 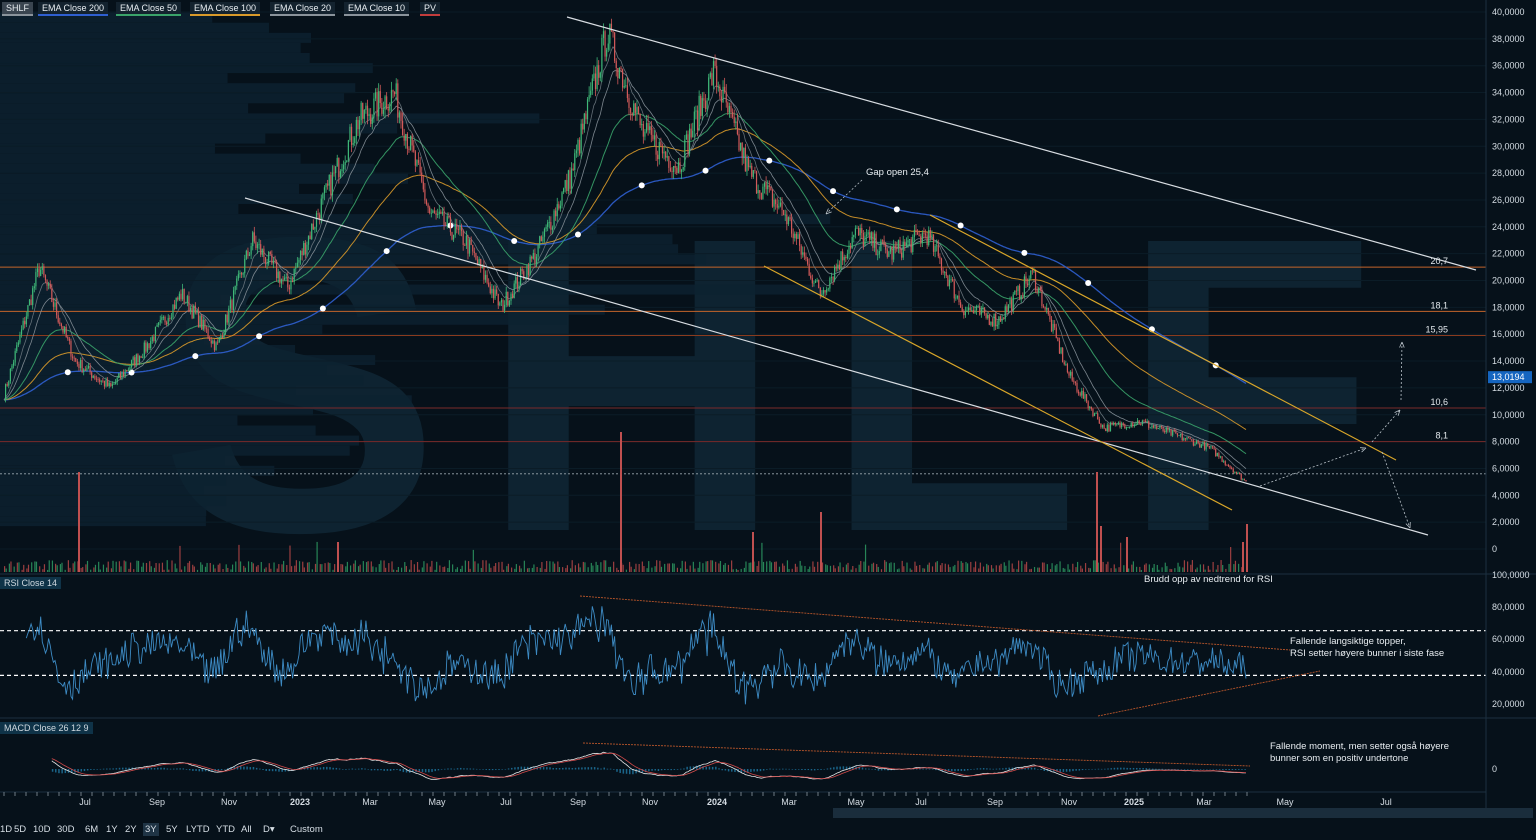 I want to click on price-axis-label: 18,0000, so click(x=1508, y=307).